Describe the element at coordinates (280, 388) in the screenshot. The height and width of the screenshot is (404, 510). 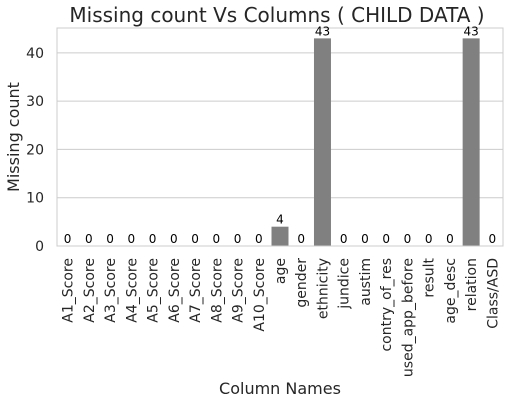
I see `x-axis-label: Column Names` at that location.